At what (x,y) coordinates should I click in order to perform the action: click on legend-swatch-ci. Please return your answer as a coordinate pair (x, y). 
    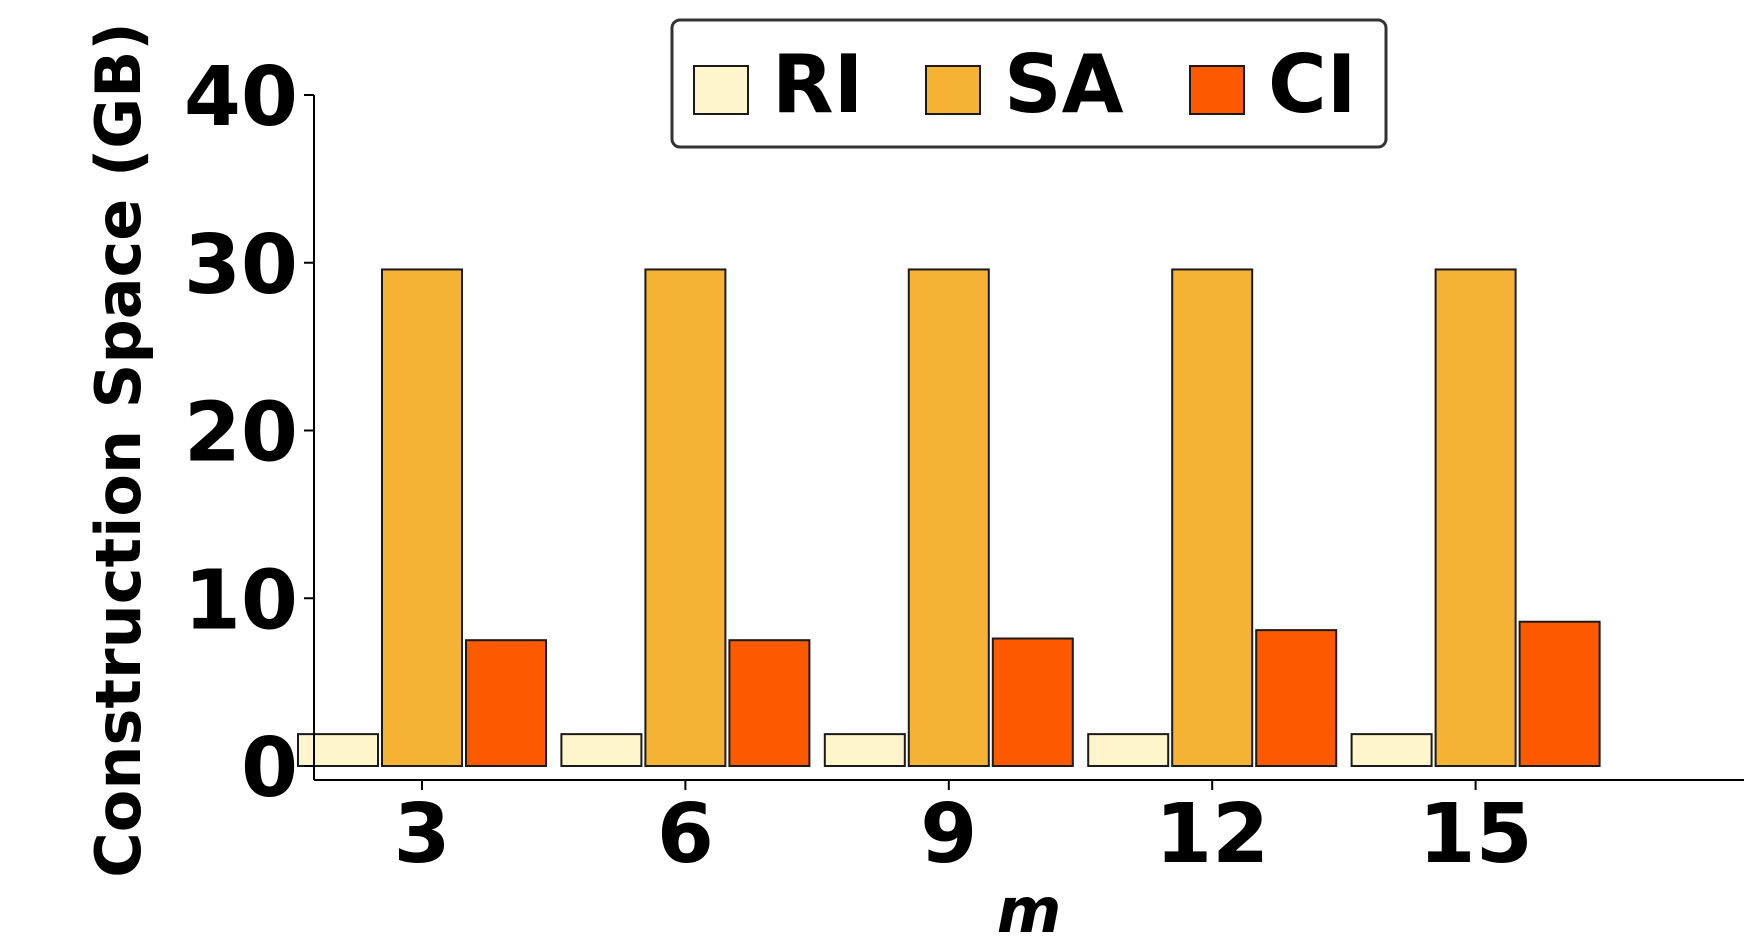
    Looking at the image, I should click on (1217, 90).